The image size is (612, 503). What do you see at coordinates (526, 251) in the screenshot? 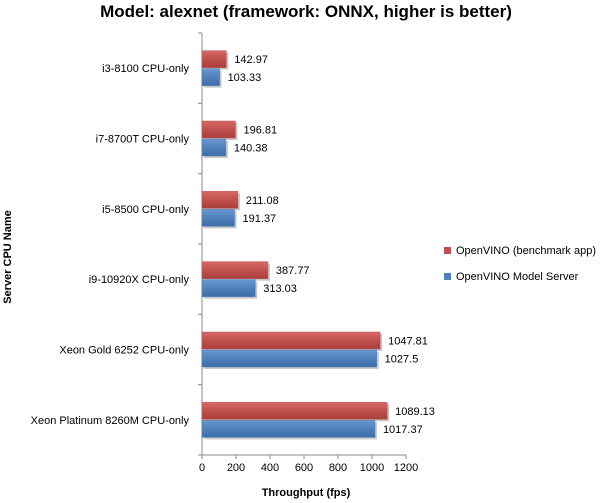
I see `legend-label: OpenVINO (benchmark app)` at bounding box center [526, 251].